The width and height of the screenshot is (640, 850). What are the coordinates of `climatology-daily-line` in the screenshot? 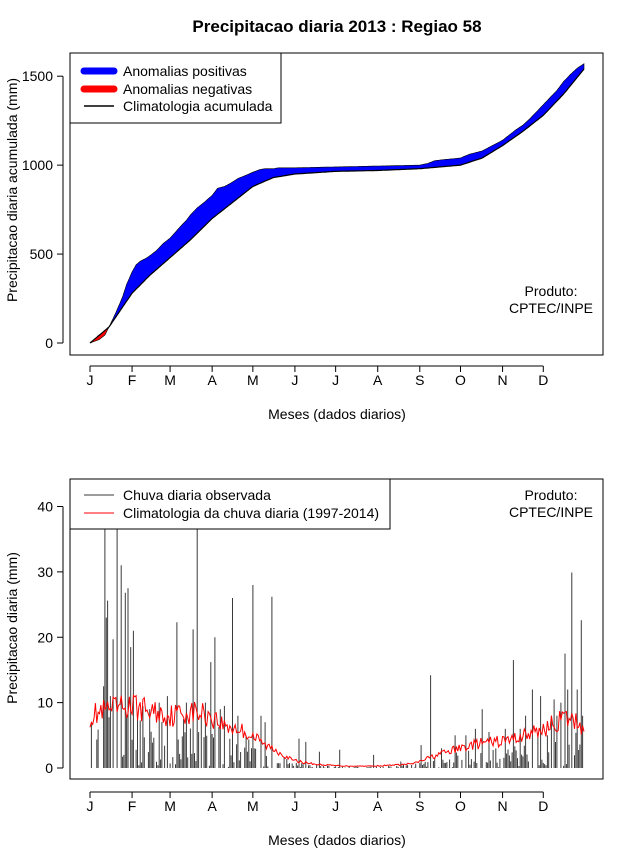 It's located at (337, 730).